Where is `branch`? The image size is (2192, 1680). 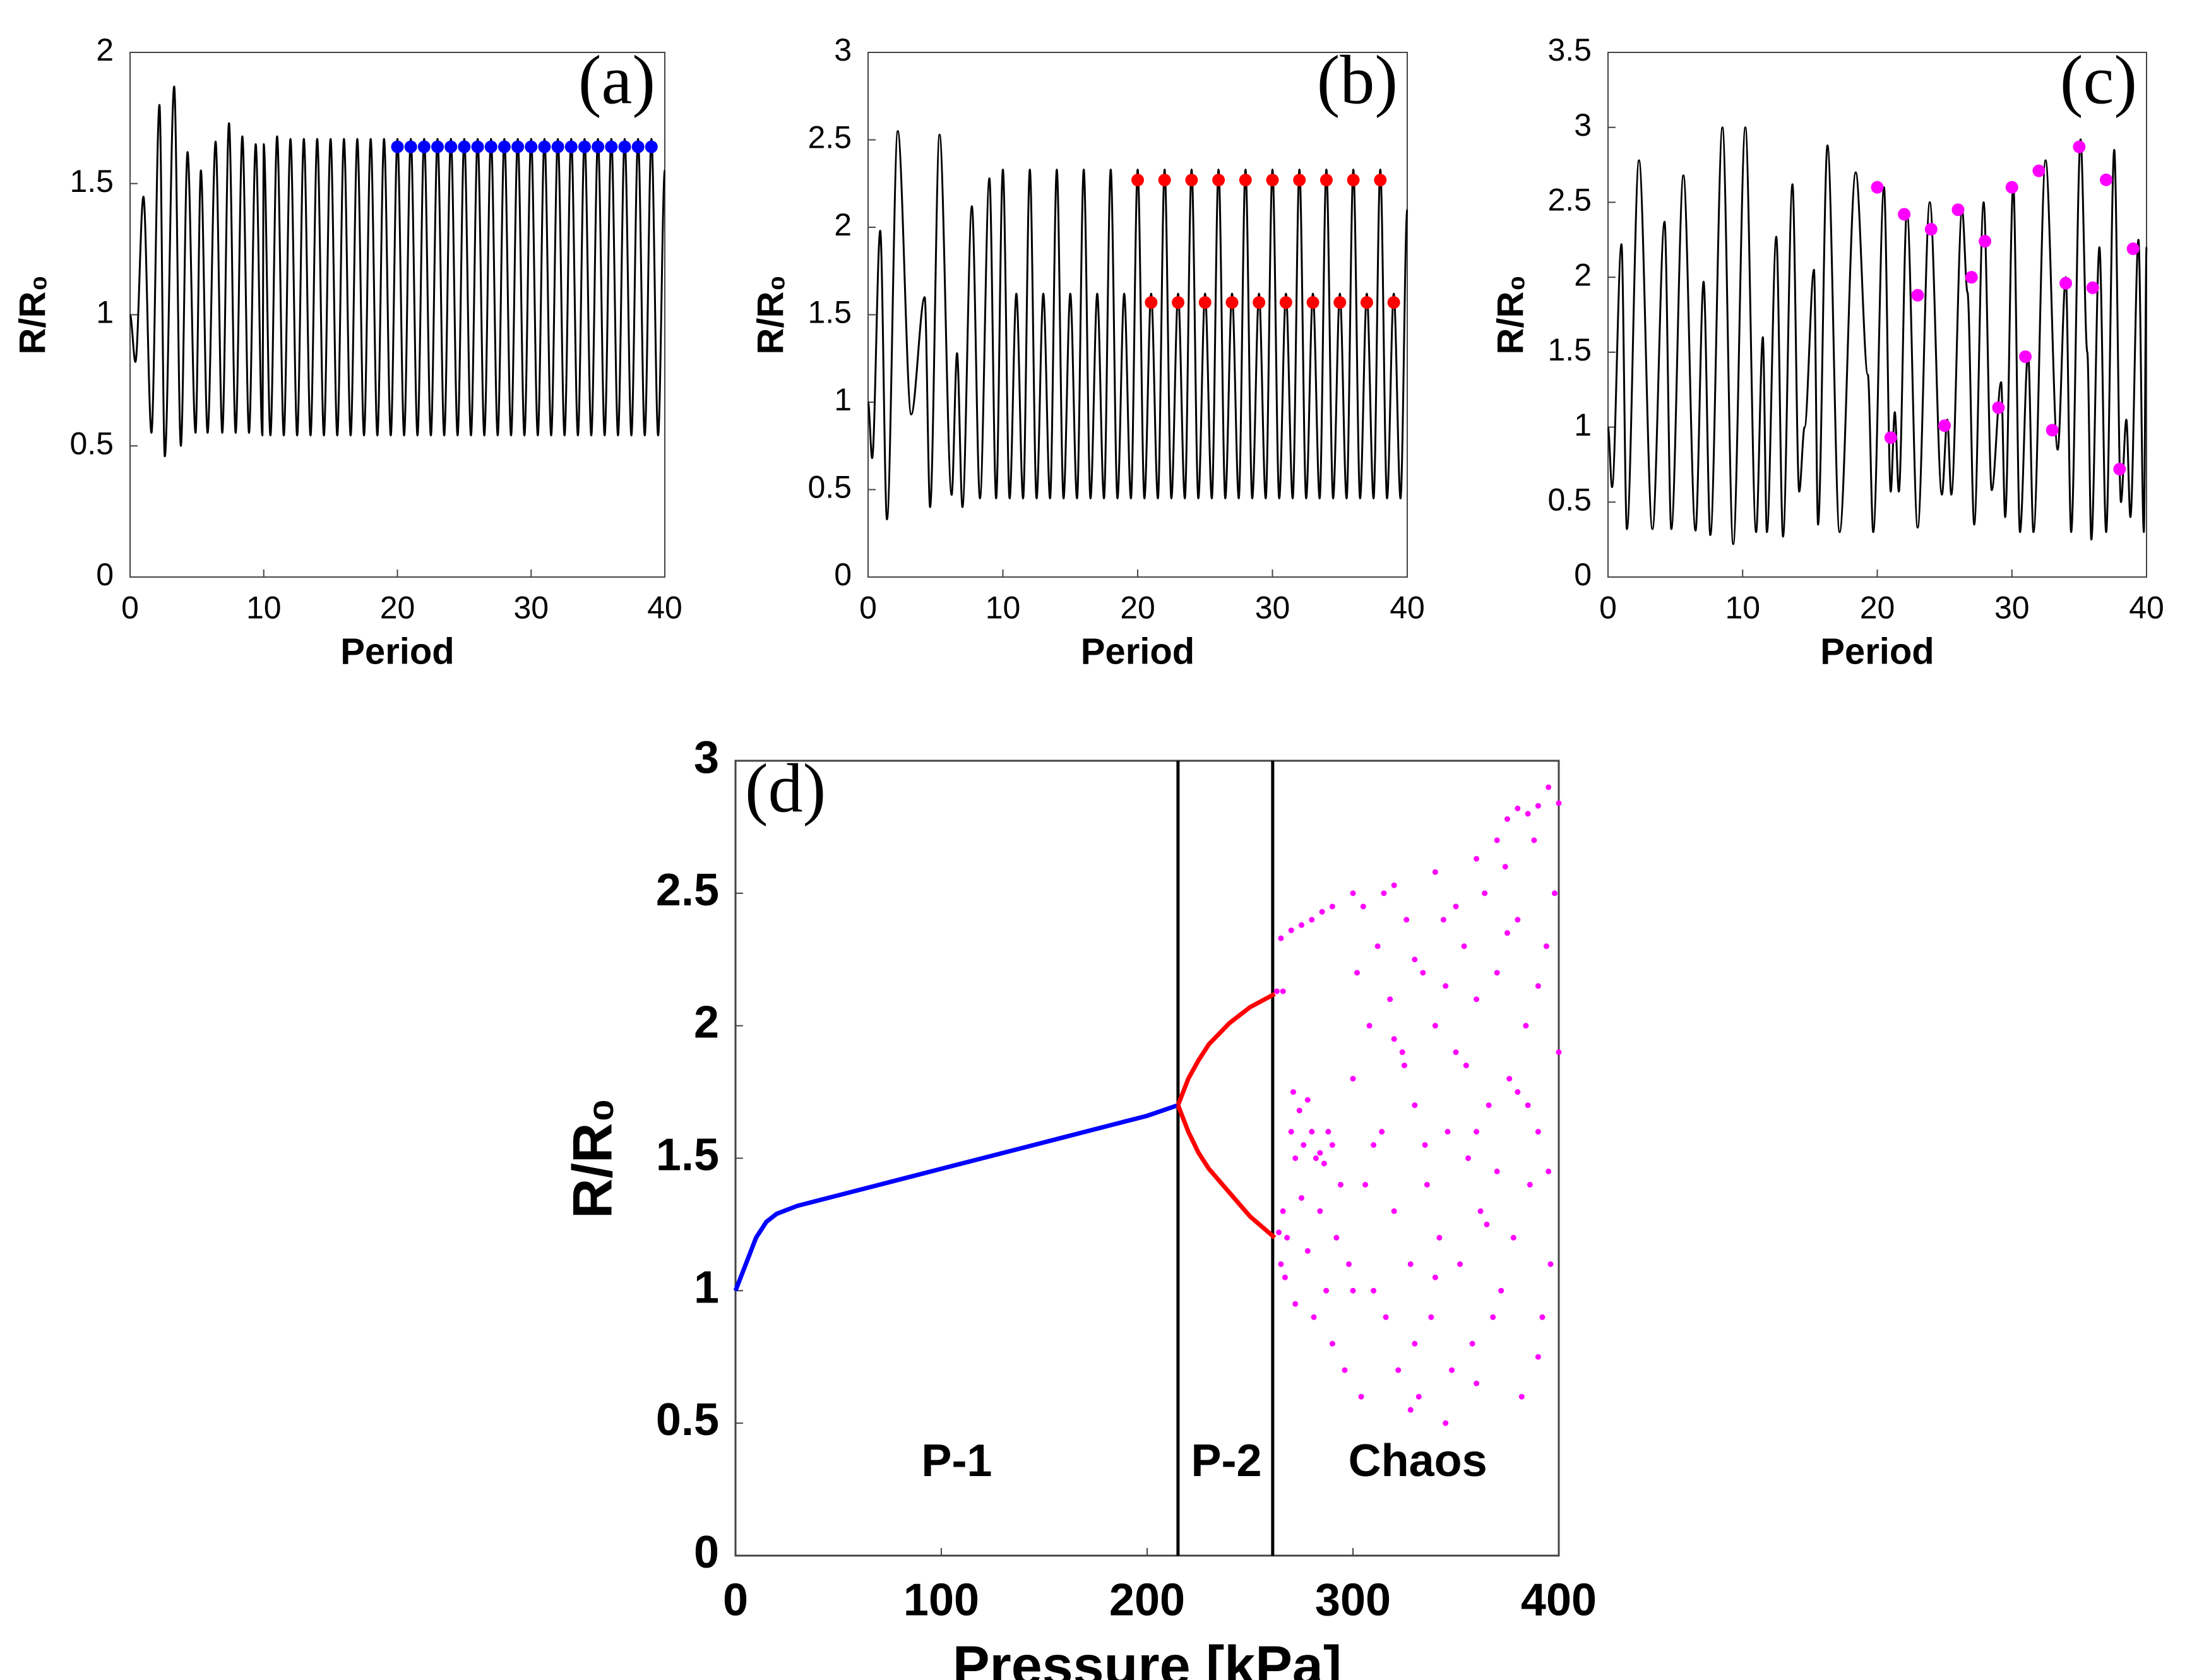 branch is located at coordinates (1226, 1116).